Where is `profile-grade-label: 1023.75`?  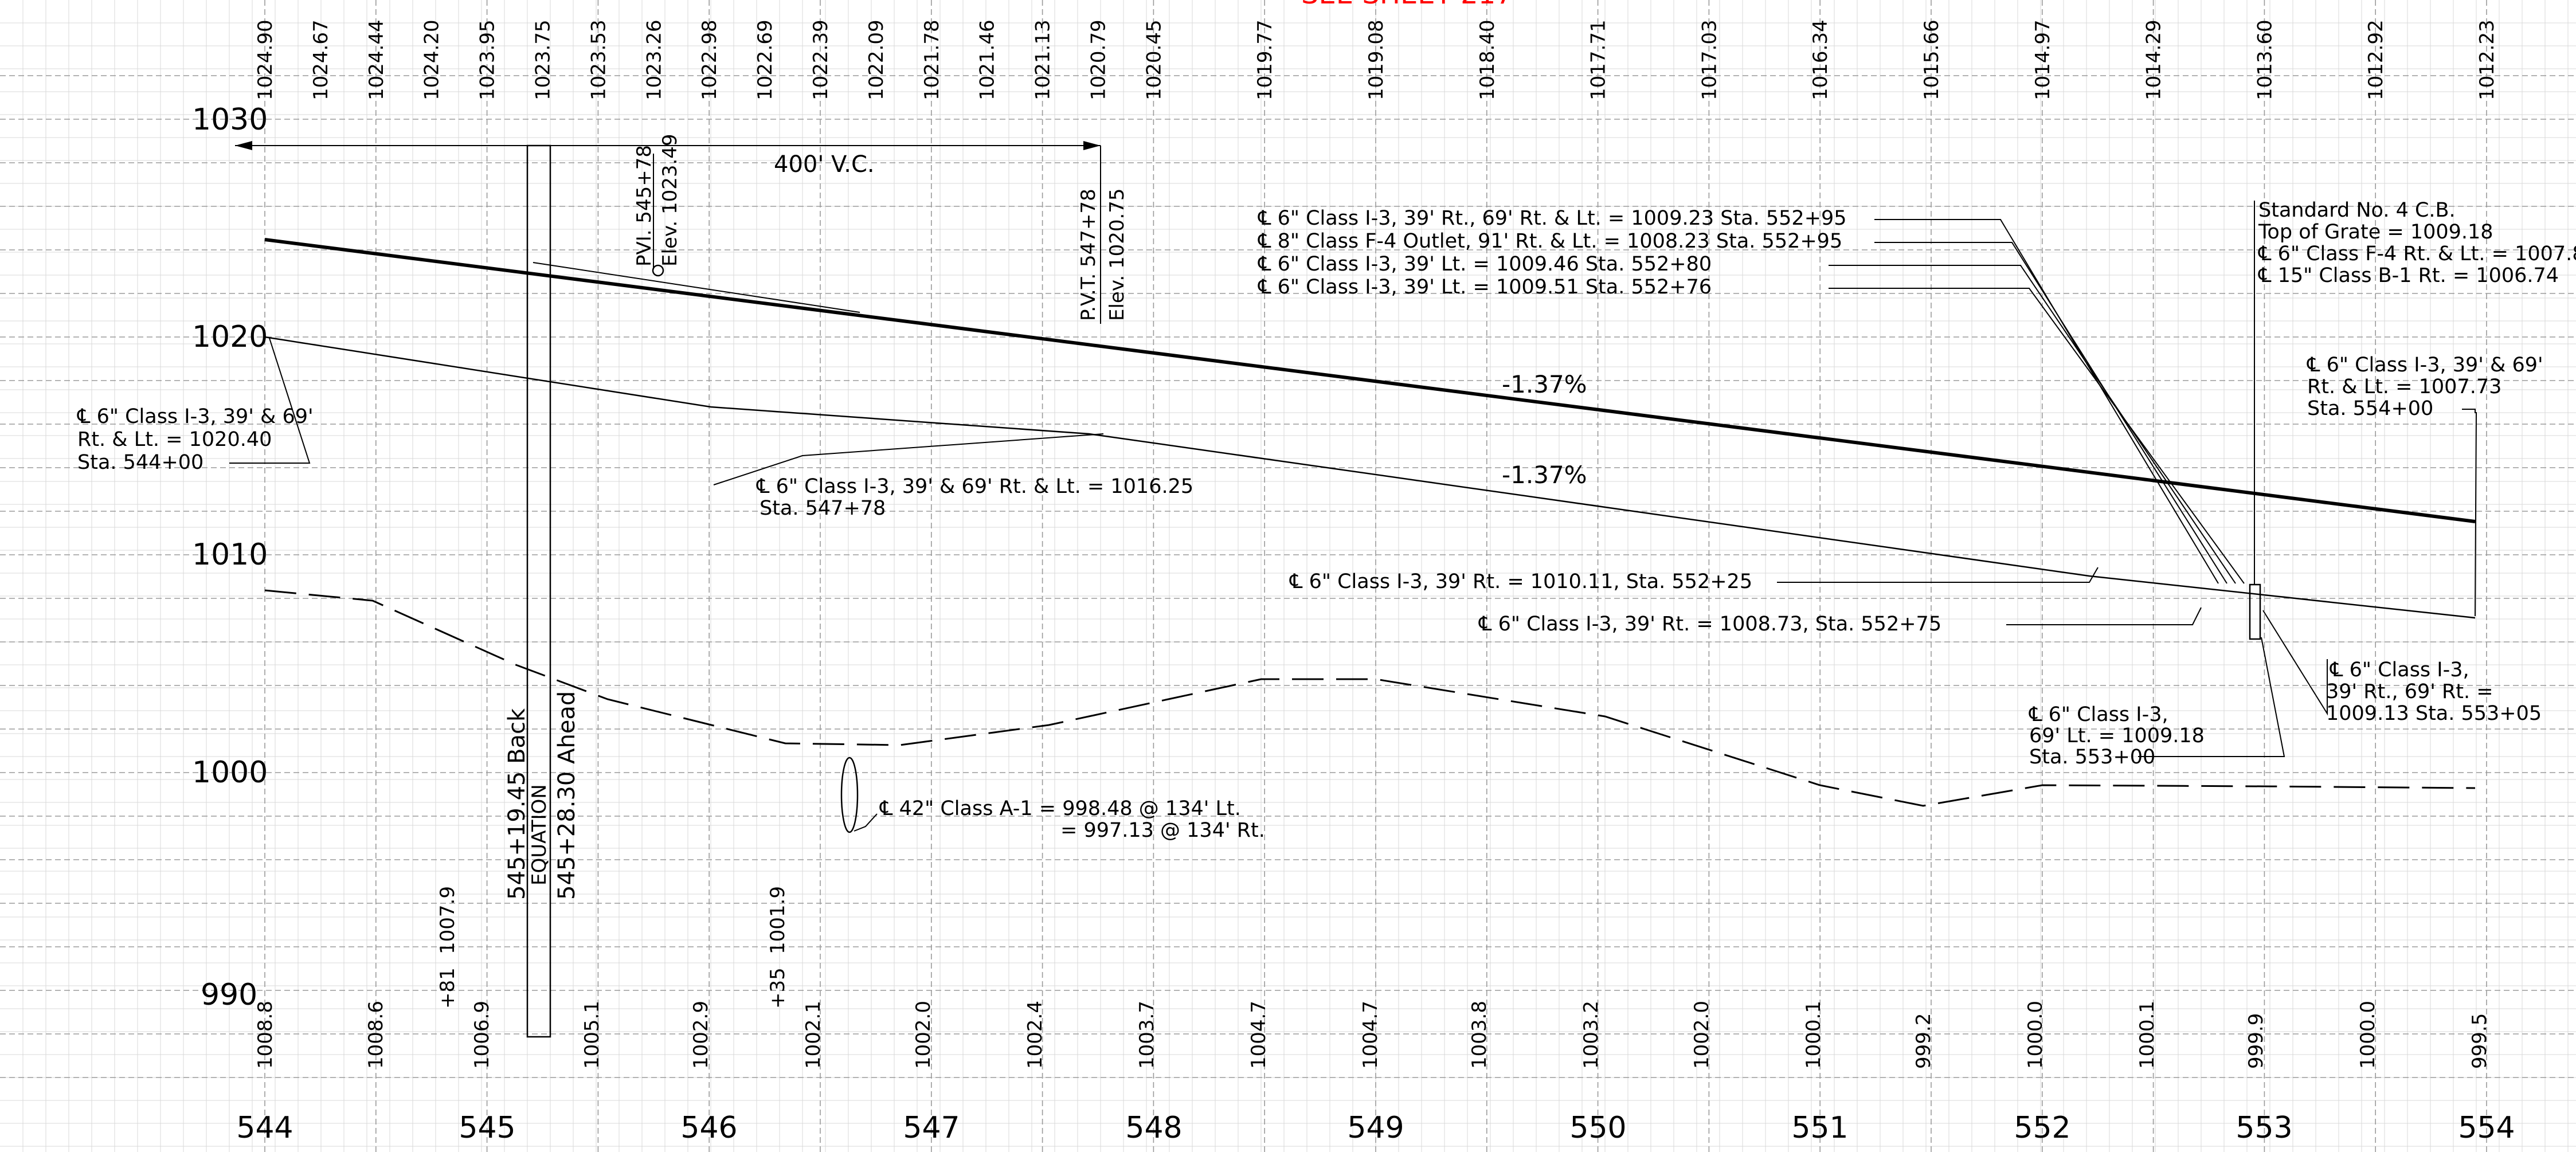
profile-grade-label: 1023.75 is located at coordinates (543, 60).